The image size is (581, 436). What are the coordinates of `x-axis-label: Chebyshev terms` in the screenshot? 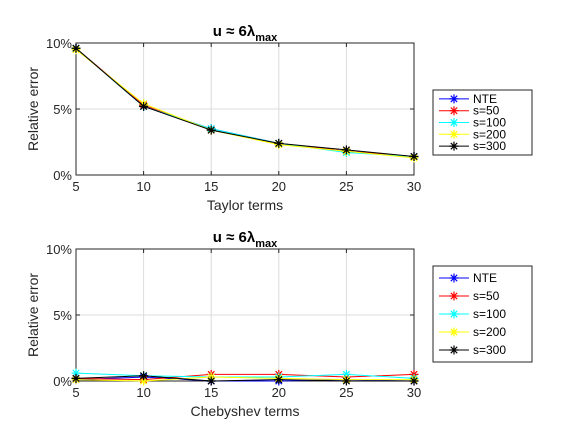 It's located at (245, 411).